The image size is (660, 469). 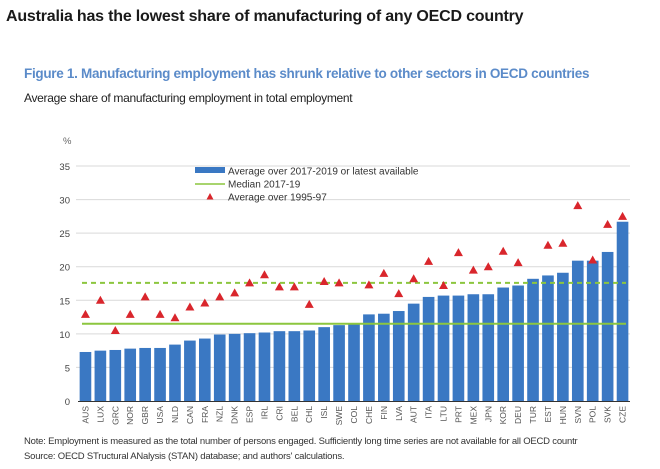 What do you see at coordinates (458, 348) in the screenshot?
I see `bar-prt` at bounding box center [458, 348].